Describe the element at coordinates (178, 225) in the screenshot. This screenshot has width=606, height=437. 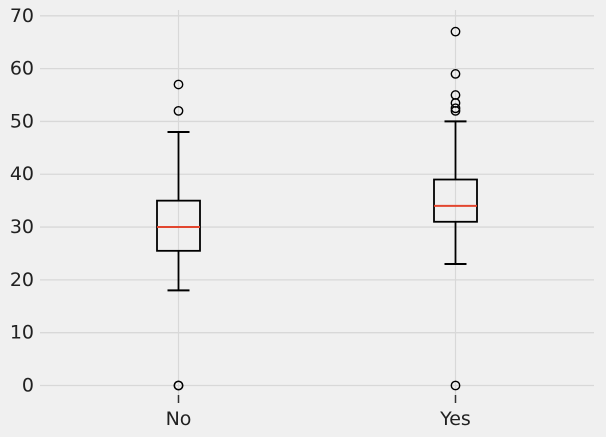
I see `box-no` at that location.